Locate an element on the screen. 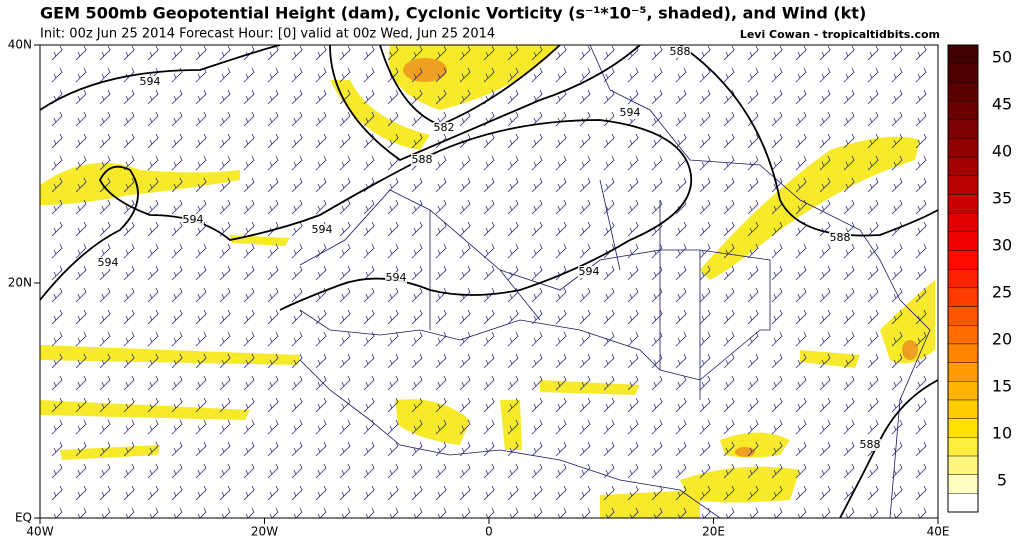 This screenshot has width=1024, height=549. colorbar-label: 40 is located at coordinates (1002, 151).